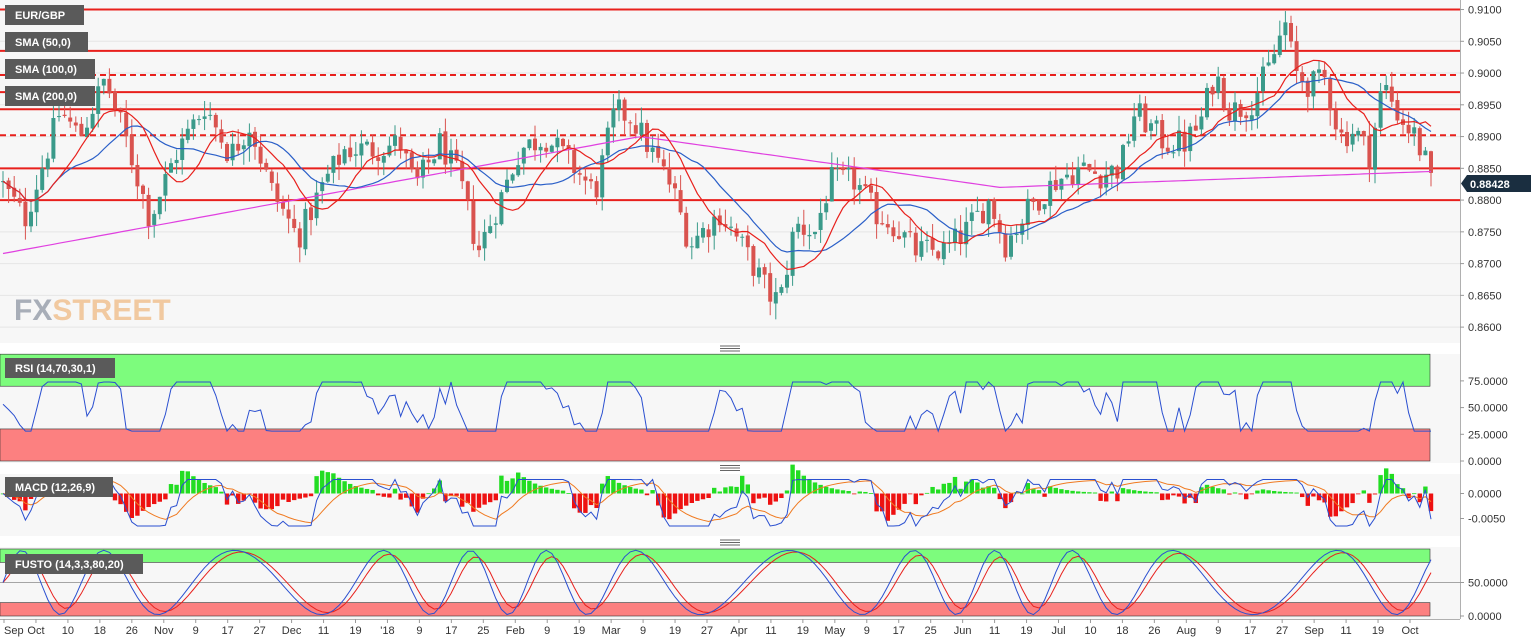  I want to click on price-tick-label: 0.8800, so click(1485, 201).